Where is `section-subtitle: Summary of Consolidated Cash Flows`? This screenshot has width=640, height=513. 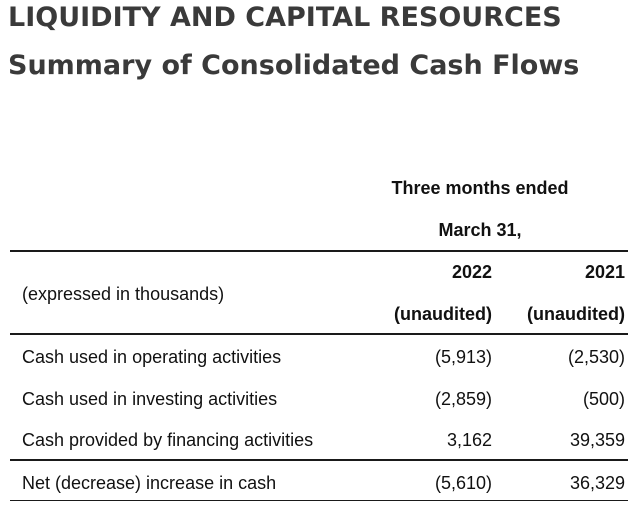
section-subtitle: Summary of Consolidated Cash Flows is located at coordinates (294, 65).